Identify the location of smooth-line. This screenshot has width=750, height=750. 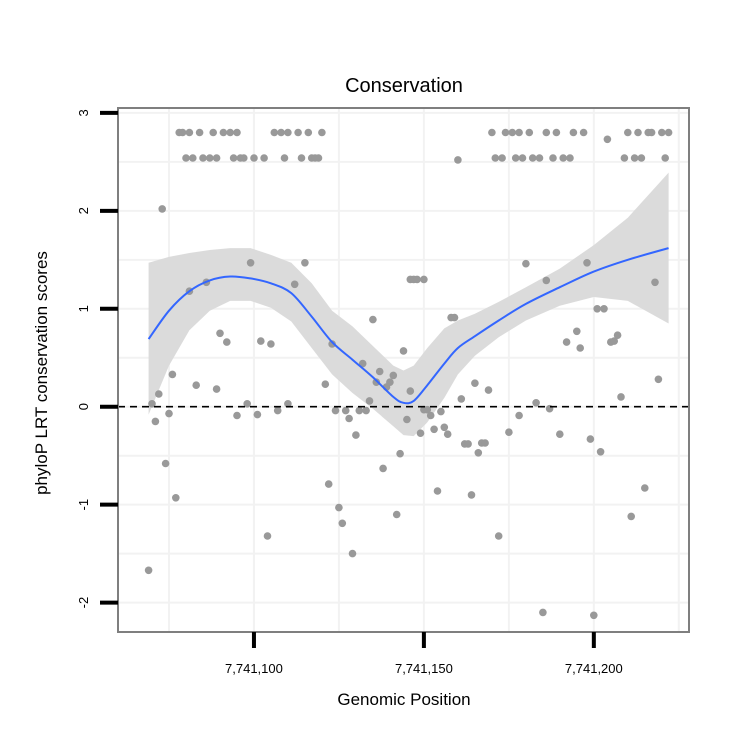
(408, 326).